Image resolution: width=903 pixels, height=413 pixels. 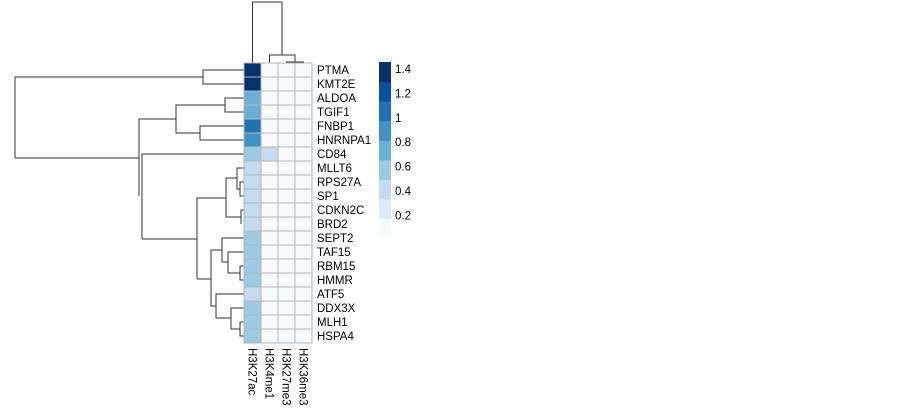 I want to click on column-label: H3K27ac, so click(x=252, y=372).